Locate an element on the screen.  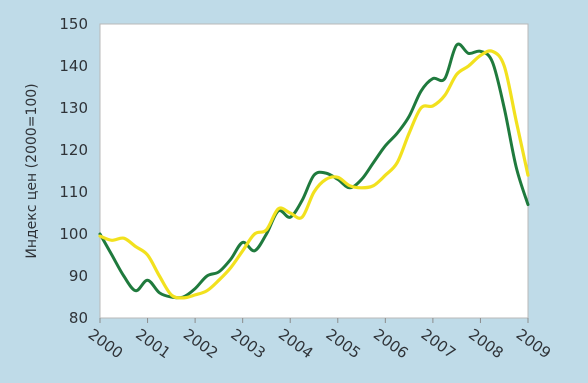
y-tick-label: 110 is located at coordinates (73, 192).